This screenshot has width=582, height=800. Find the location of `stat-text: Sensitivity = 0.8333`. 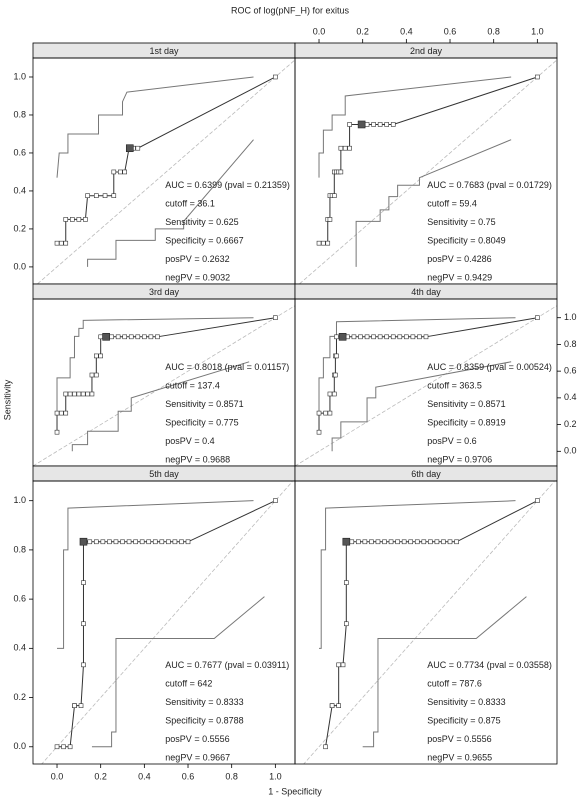

stat-text: Sensitivity = 0.8333 is located at coordinates (466, 702).